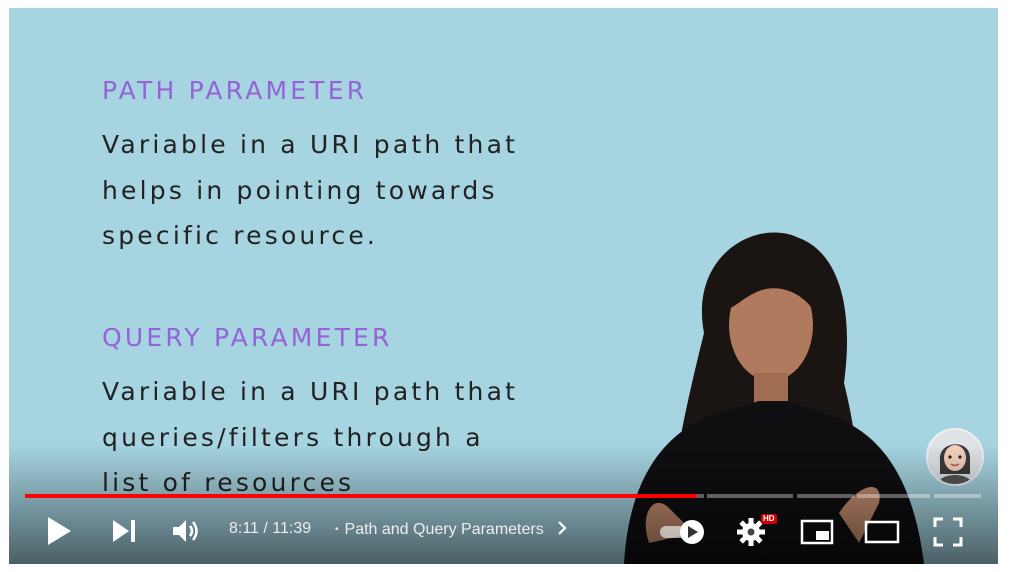 The image size is (1011, 572). I want to click on path-parameter-line: Variable in a URI path that, so click(310, 144).